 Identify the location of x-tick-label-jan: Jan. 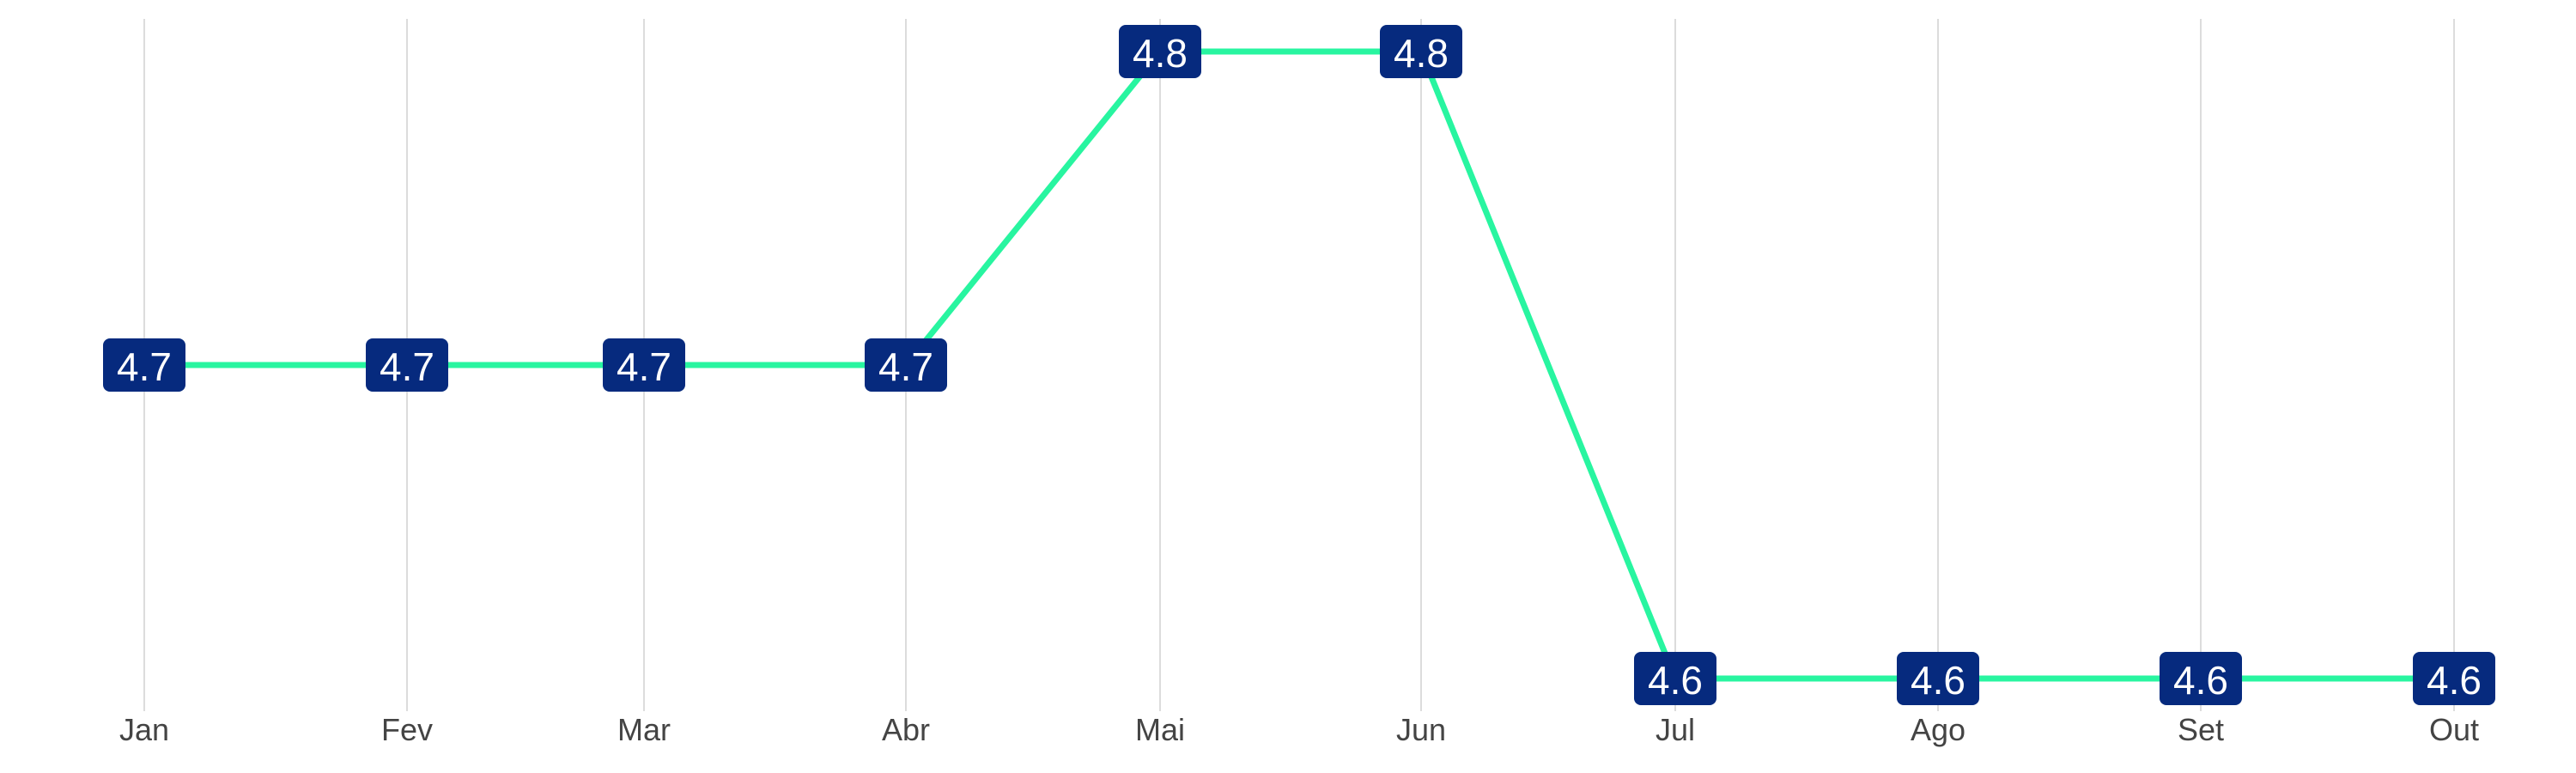
(144, 729).